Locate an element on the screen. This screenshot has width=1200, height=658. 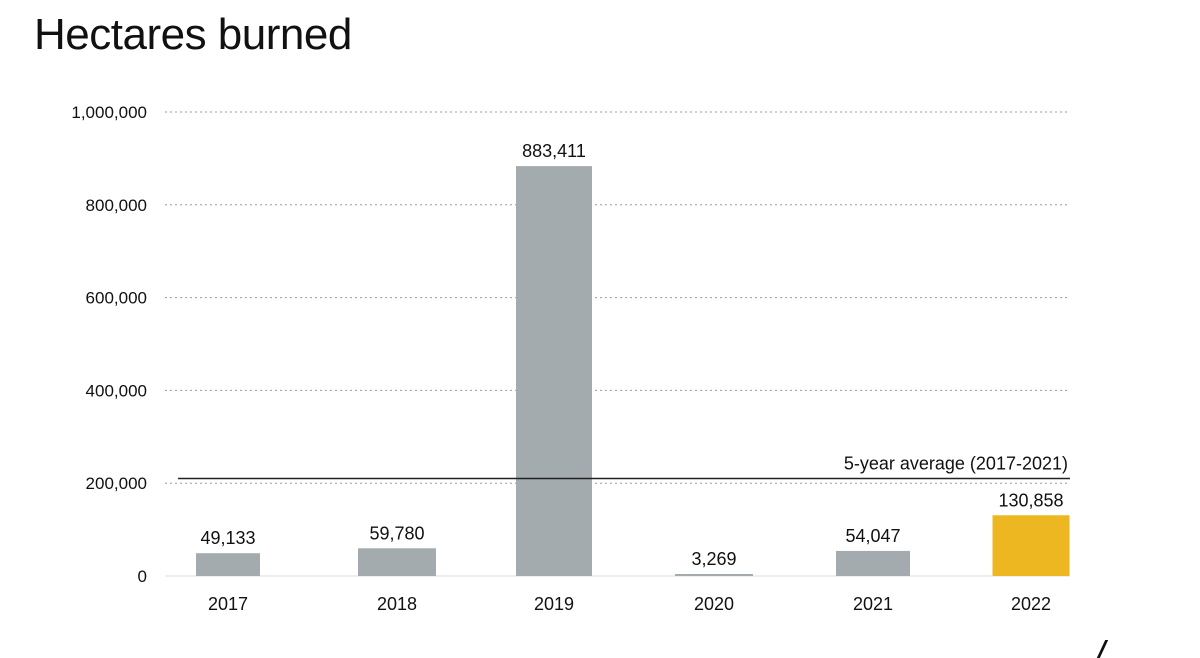
data-label: 54,047 is located at coordinates (872, 536).